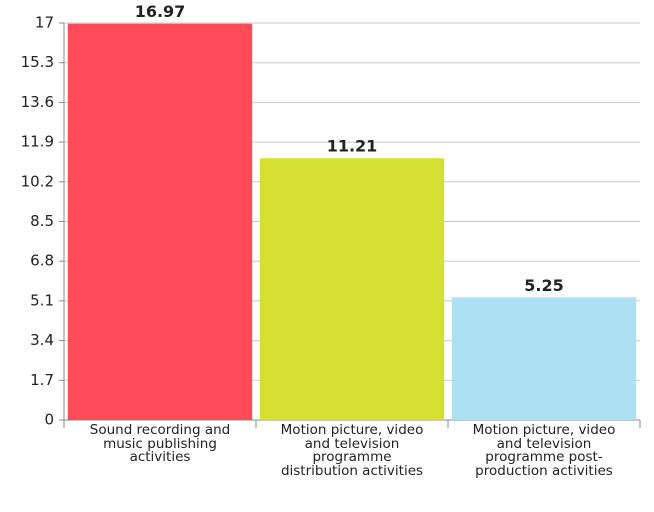 This screenshot has width=654, height=512. What do you see at coordinates (37, 62) in the screenshot?
I see `y-tick-label: 15.3` at bounding box center [37, 62].